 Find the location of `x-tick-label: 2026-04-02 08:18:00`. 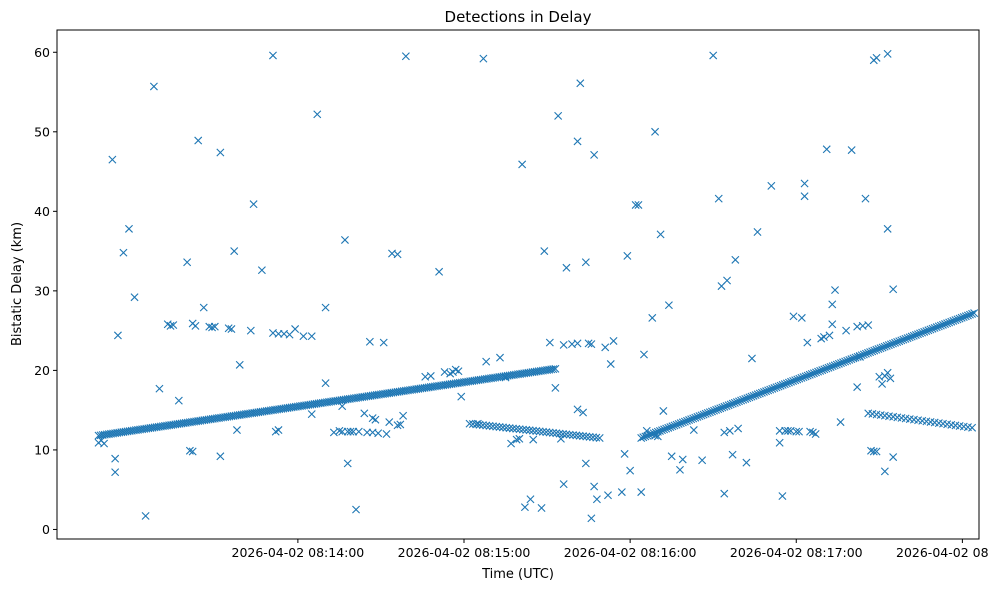

x-tick-label: 2026-04-02 08:18:00 is located at coordinates (942, 552).